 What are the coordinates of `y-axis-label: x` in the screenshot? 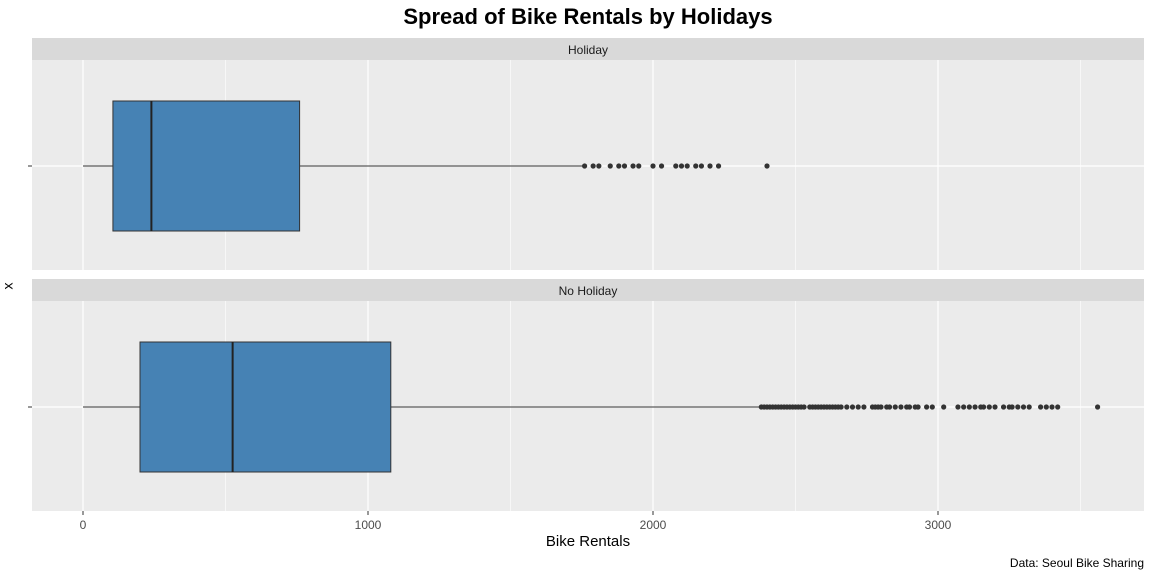 It's located at (8, 286).